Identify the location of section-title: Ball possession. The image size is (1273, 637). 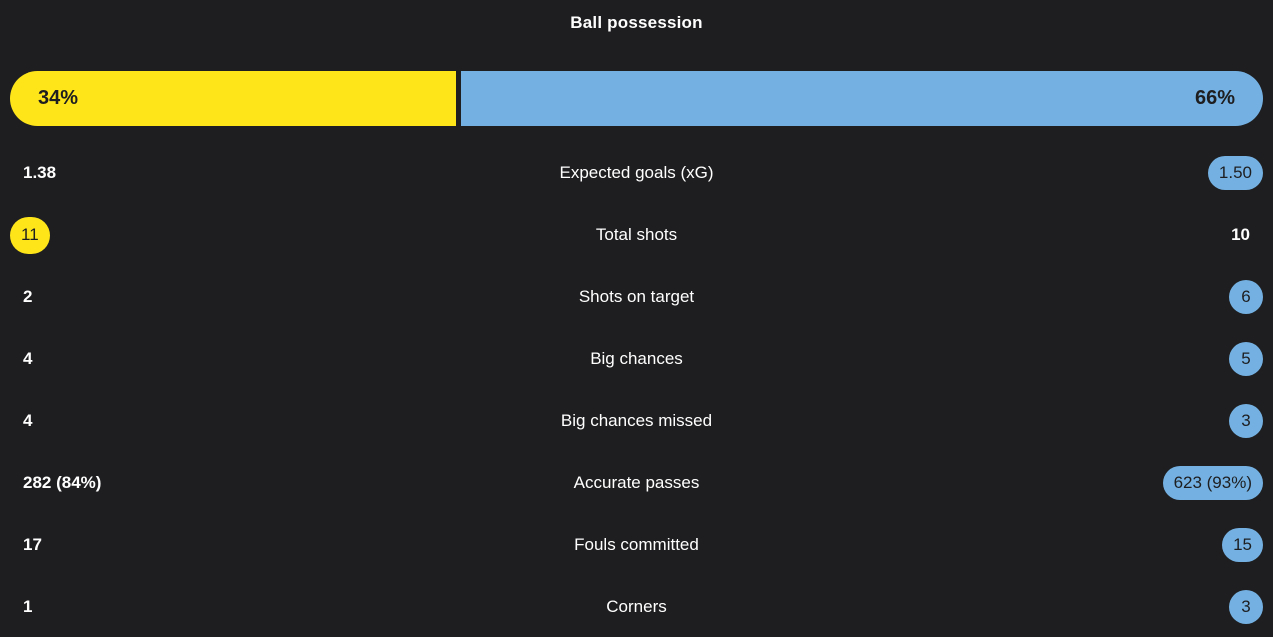
(636, 22).